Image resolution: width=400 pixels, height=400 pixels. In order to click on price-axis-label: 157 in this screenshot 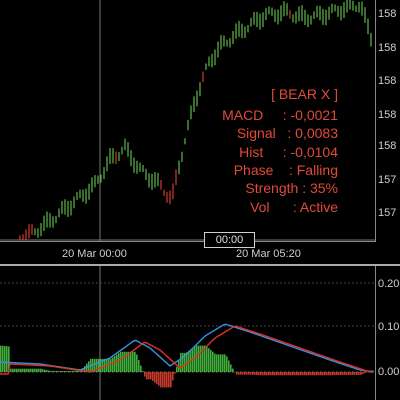, I will do `click(387, 213)`.